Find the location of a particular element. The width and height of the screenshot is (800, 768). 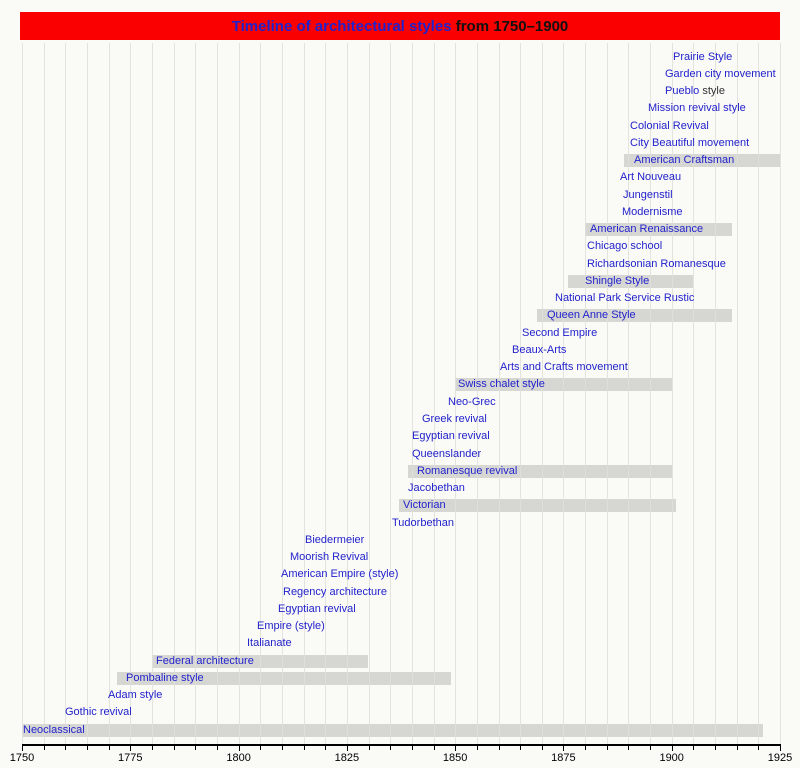

style-link-text: Queen Anne Style is located at coordinates (591, 315).